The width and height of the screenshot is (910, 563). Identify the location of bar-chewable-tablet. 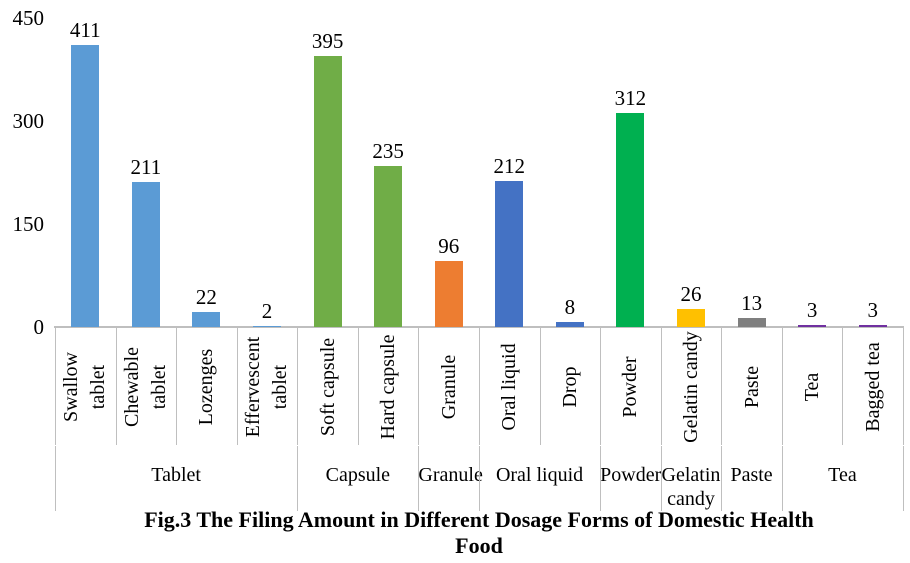
(145, 254).